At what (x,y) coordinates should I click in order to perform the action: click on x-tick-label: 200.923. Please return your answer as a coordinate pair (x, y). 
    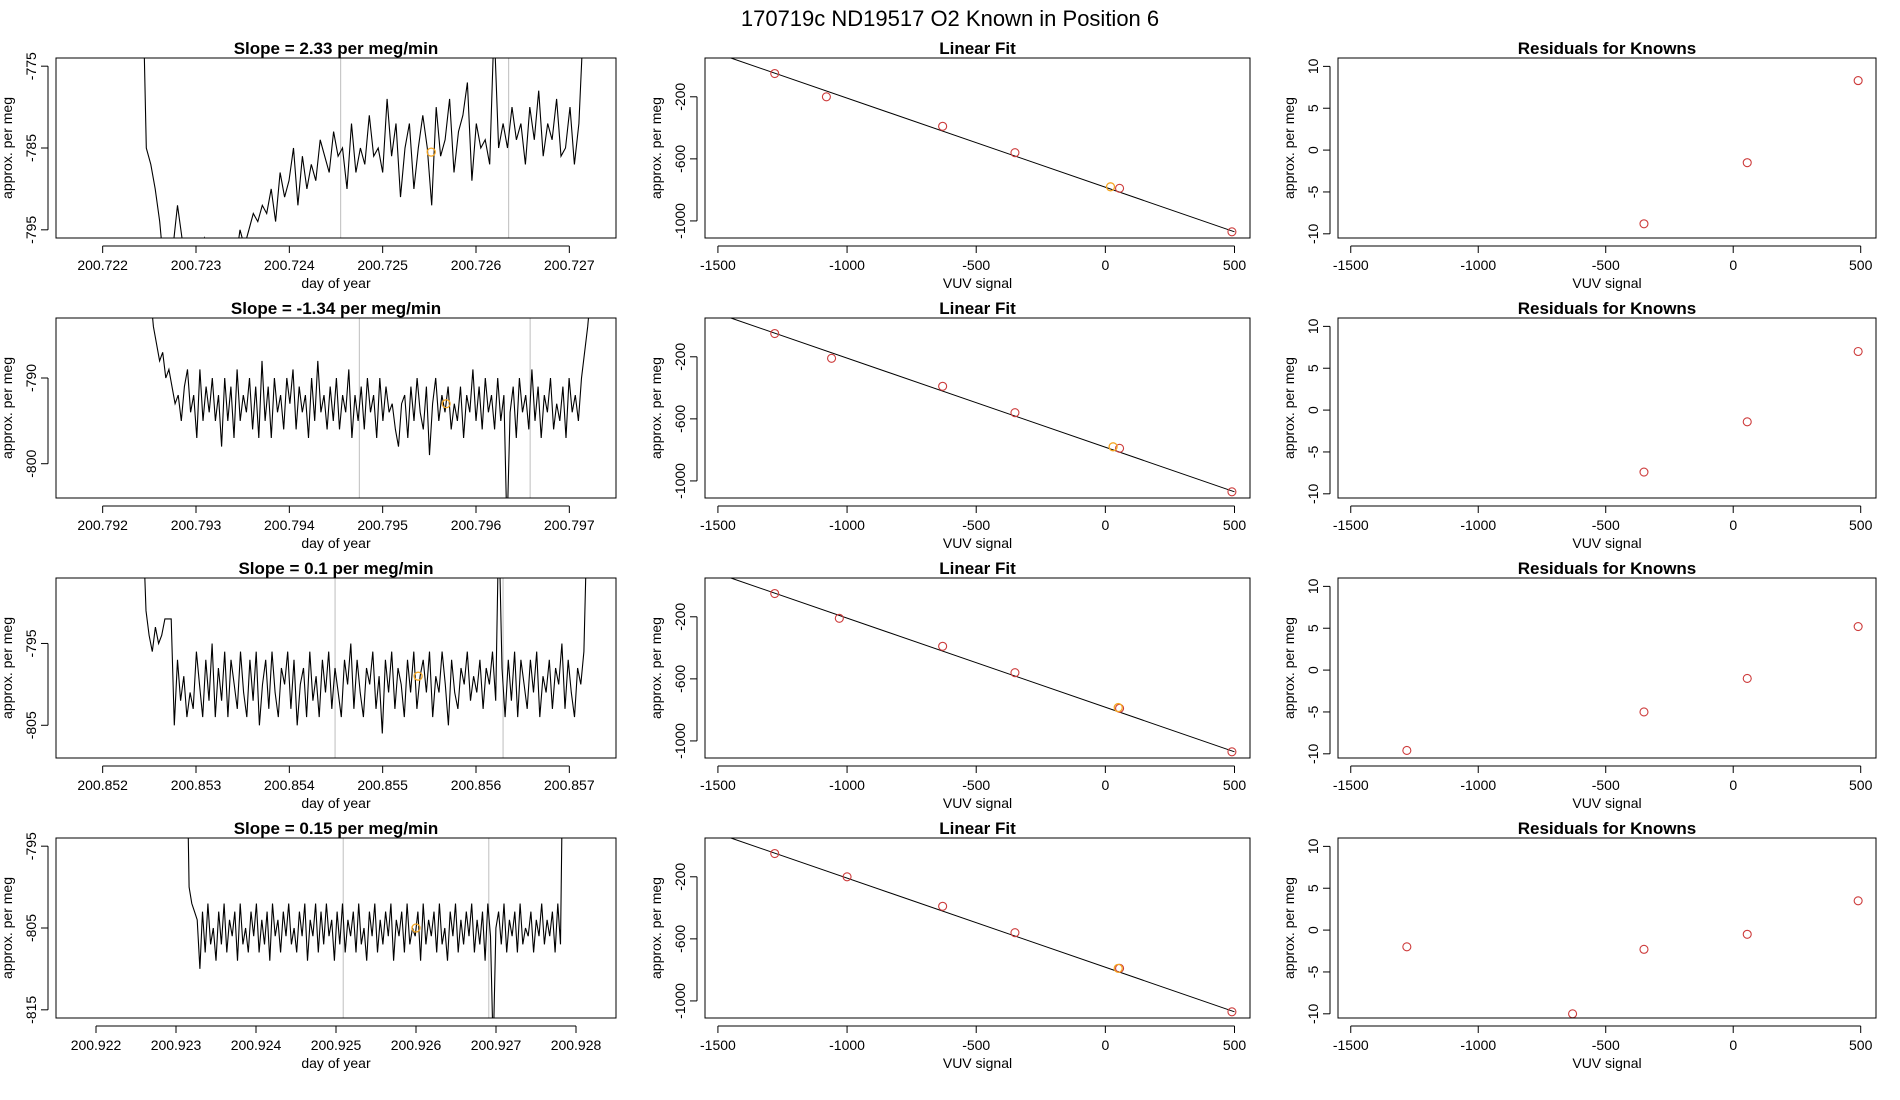
    Looking at the image, I should click on (176, 1045).